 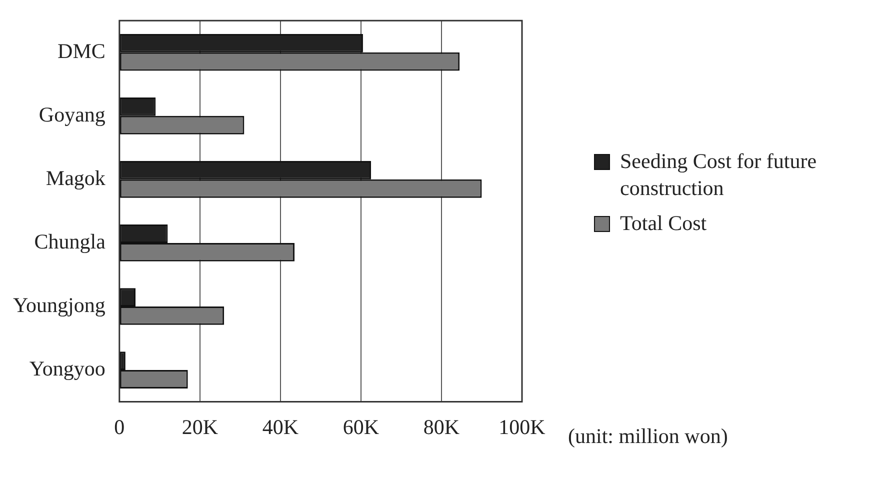 What do you see at coordinates (76, 178) in the screenshot?
I see `y-tick-label: Magok` at bounding box center [76, 178].